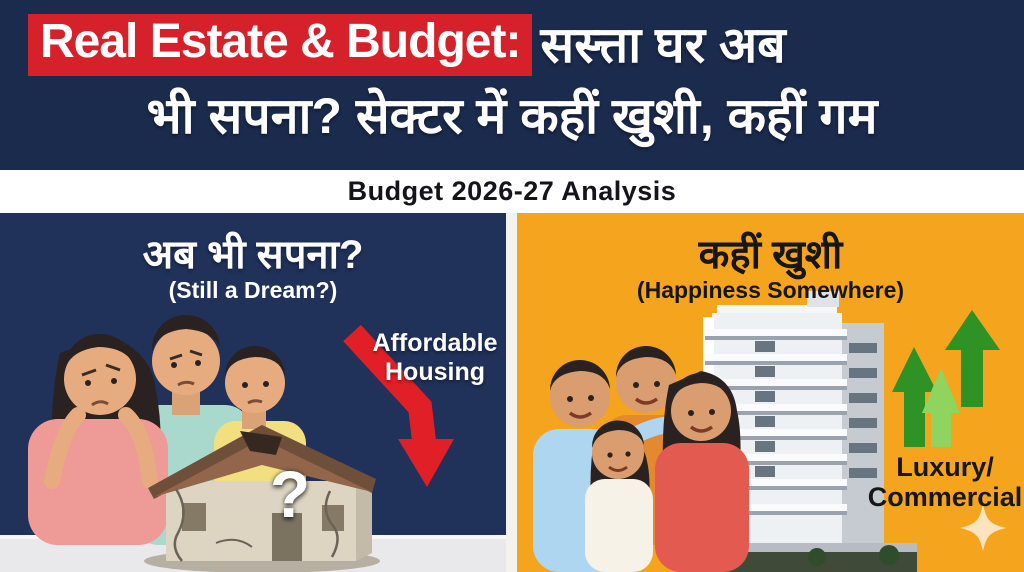 This screenshot has width=1024, height=572. I want to click on happy-family, so click(641, 458).